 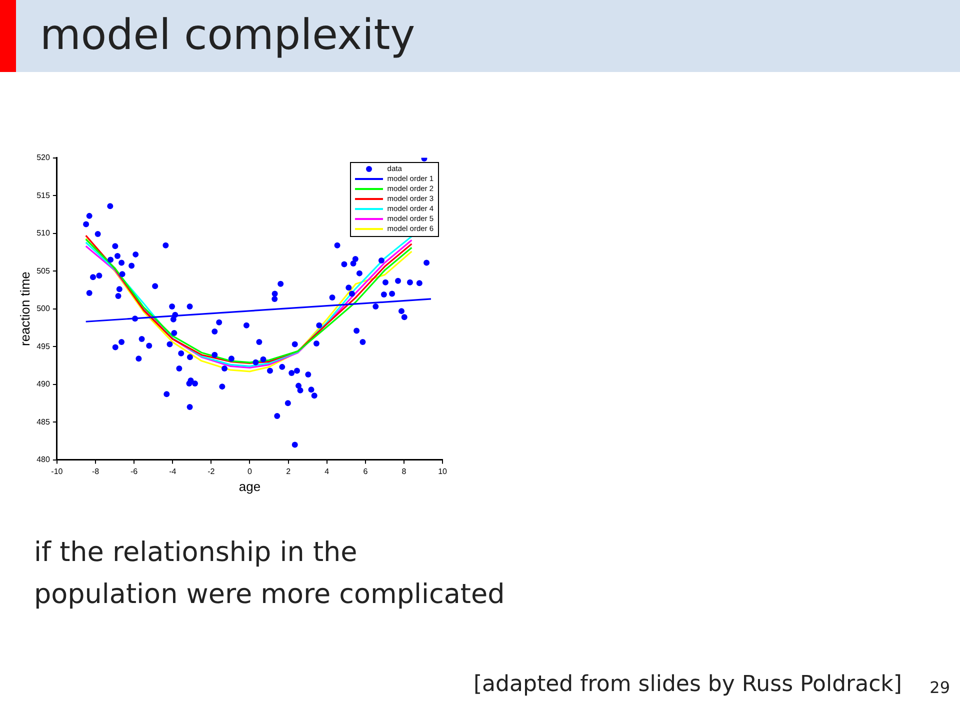 I want to click on y-tick-label: 480, so click(x=43, y=459).